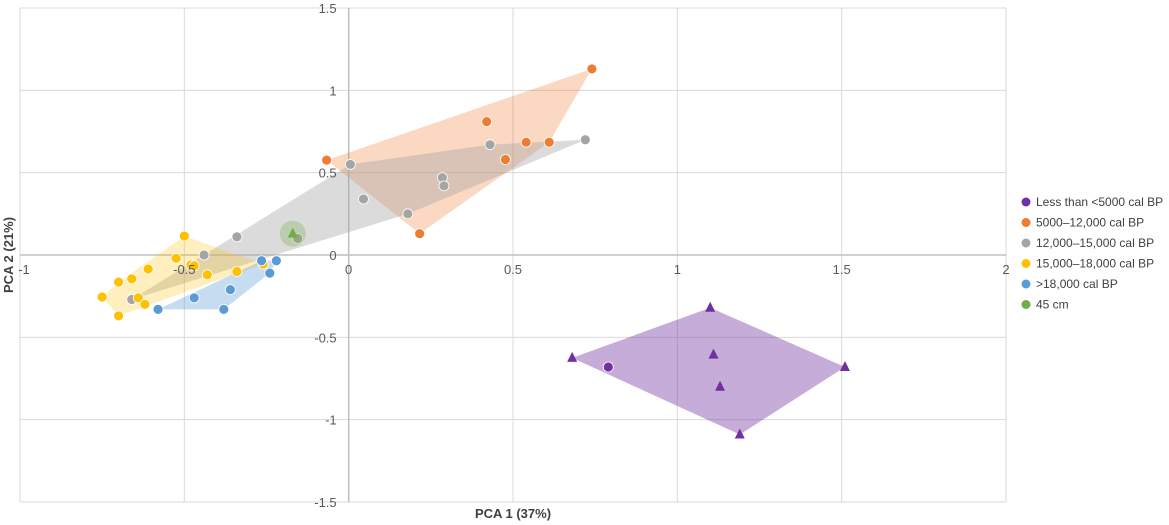 This screenshot has width=1169, height=525. Describe the element at coordinates (1090, 223) in the screenshot. I see `legend-label: 5000–12,000 cal BP` at that location.